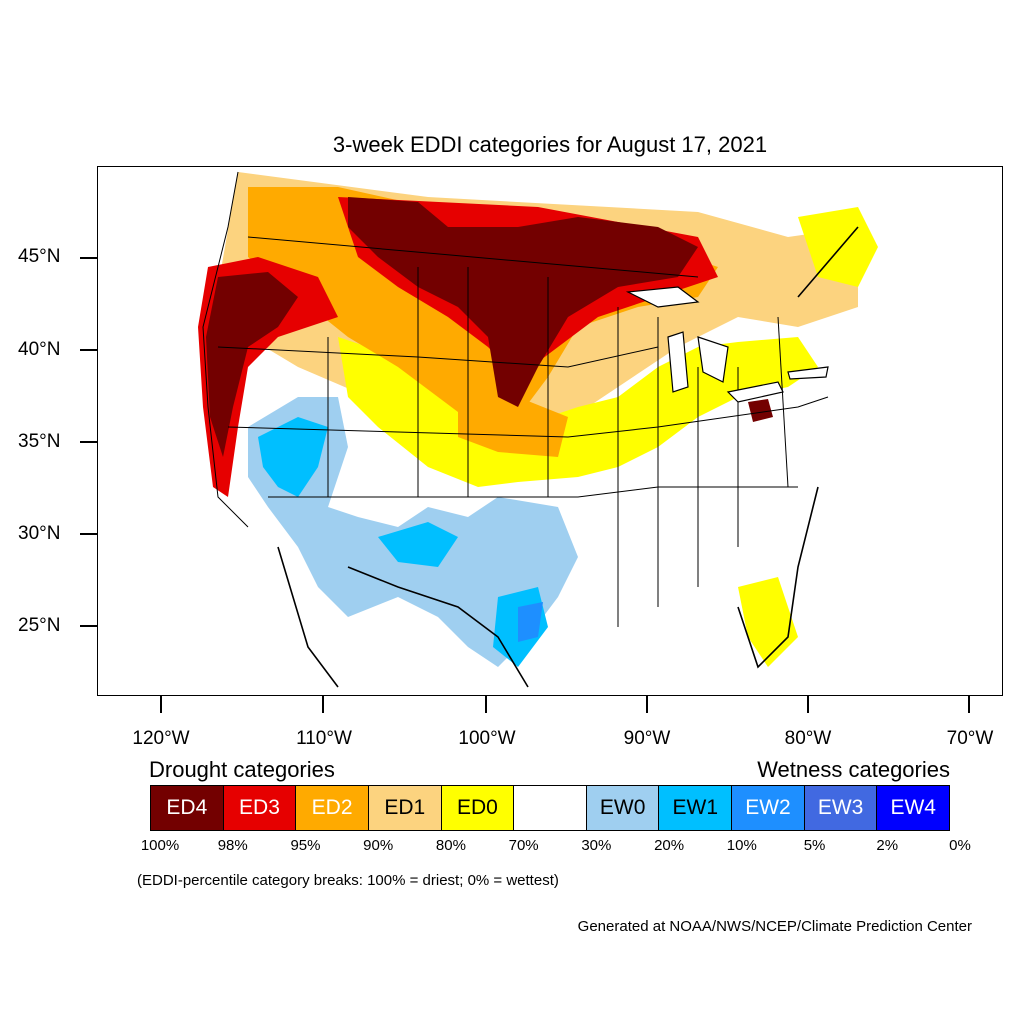 Image resolution: width=1024 pixels, height=1024 pixels. I want to click on legend-cell-ed4: ED4, so click(187, 808).